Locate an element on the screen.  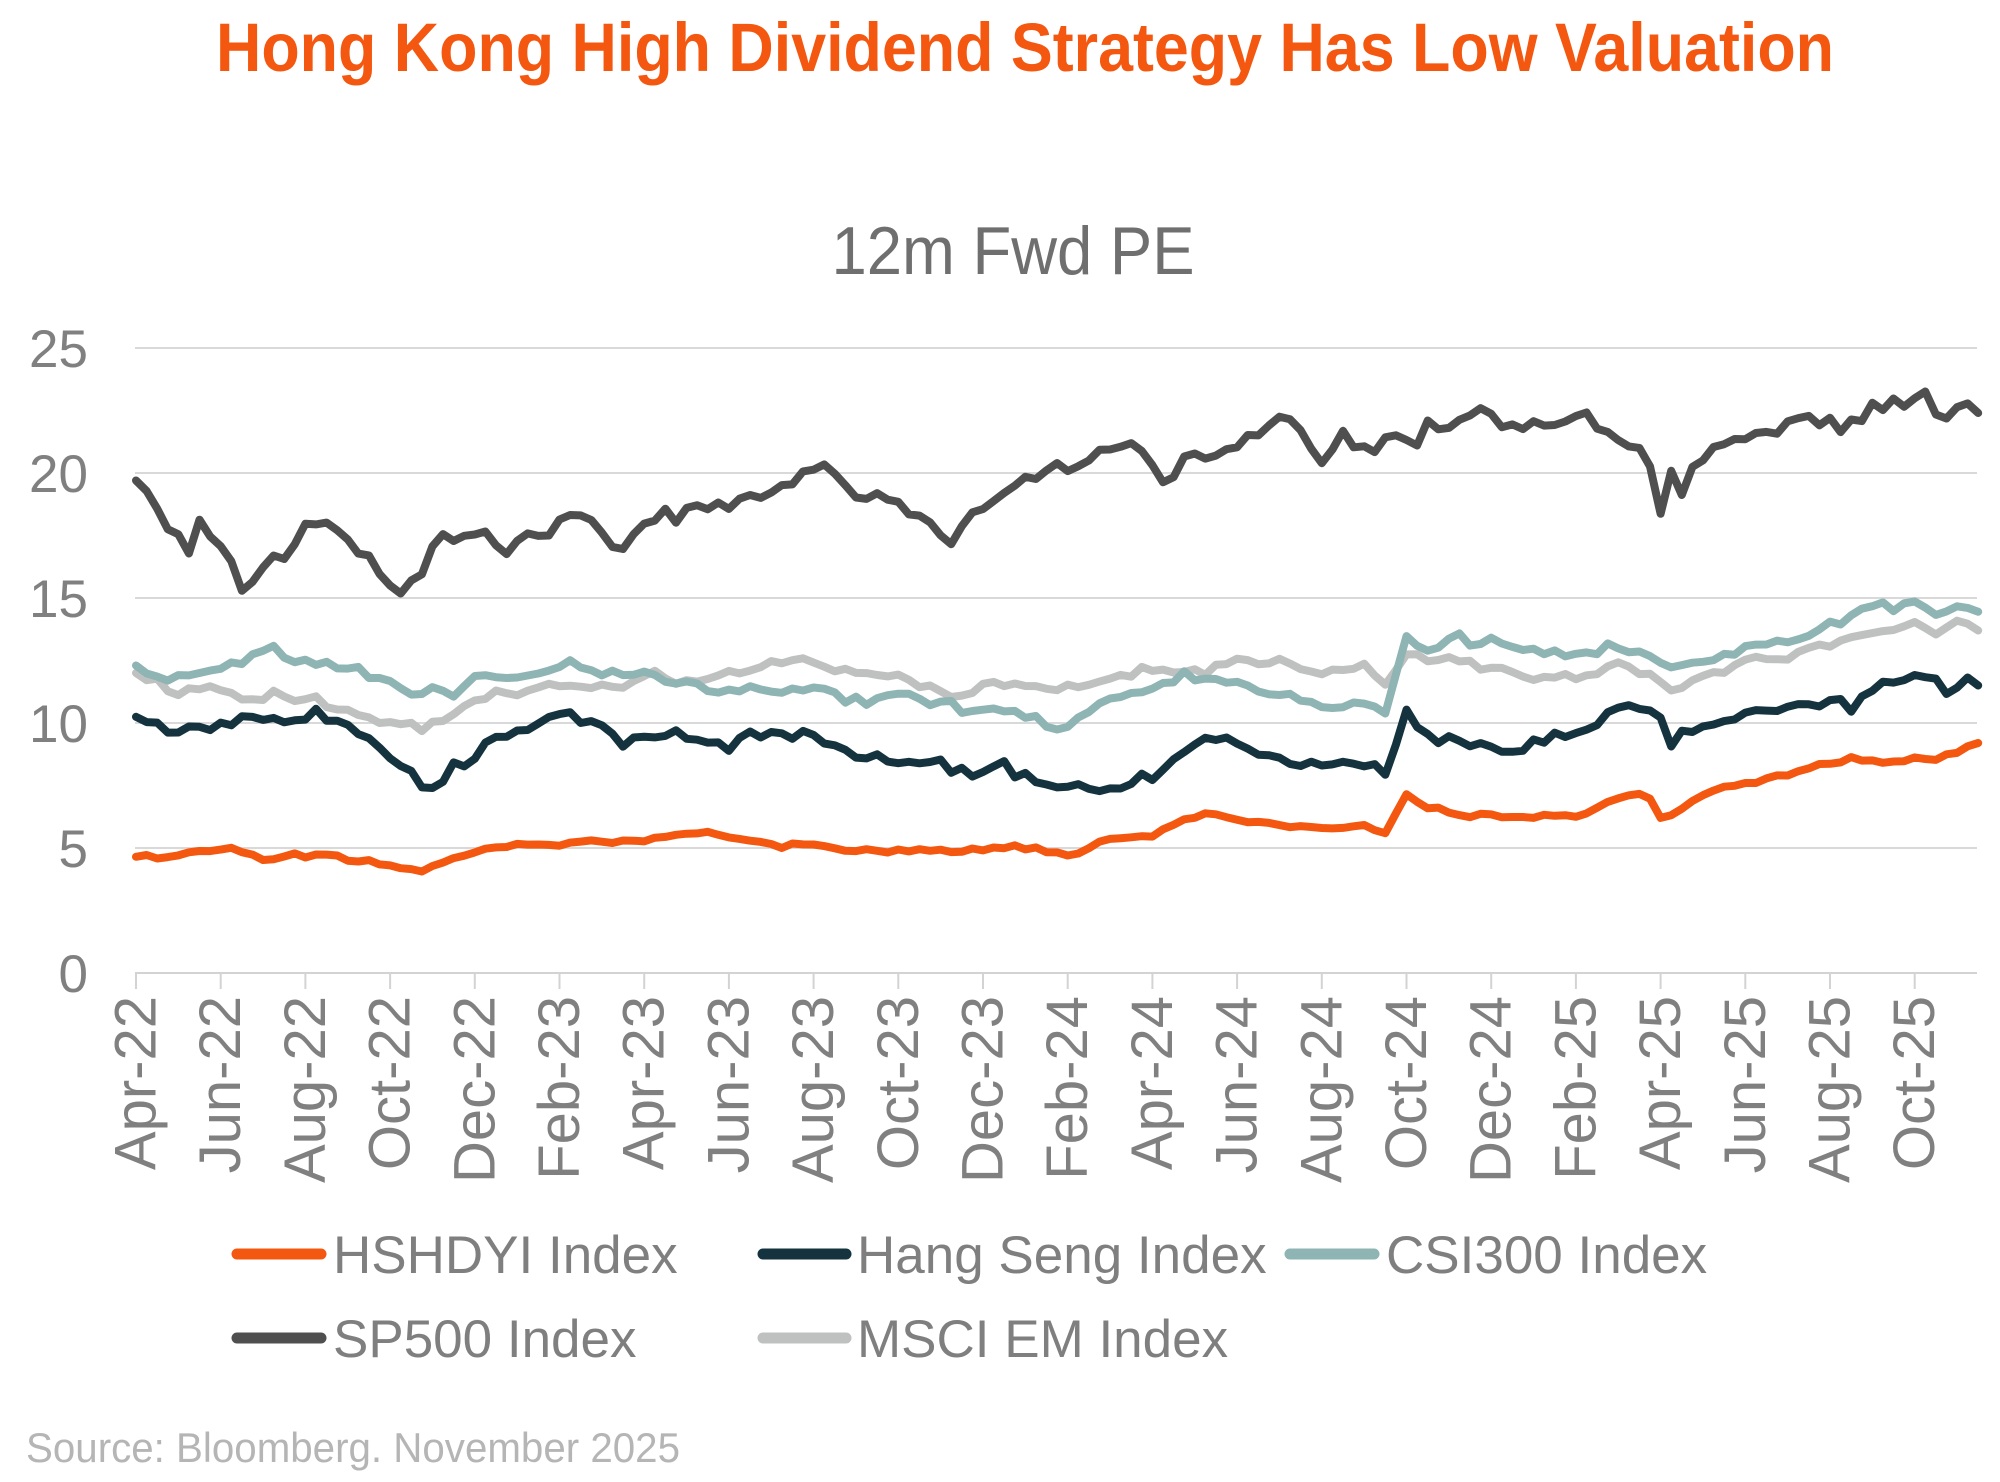
svg-text: SP500 Index is located at coordinates (485, 1339).